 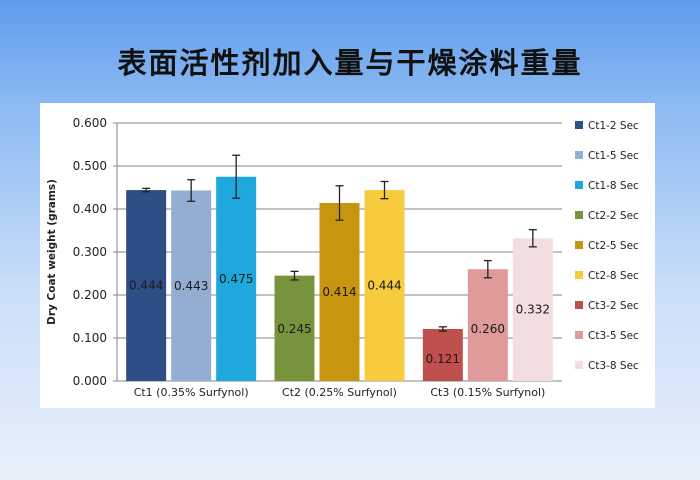 I want to click on legend-label: Ct2-5 Sec, so click(x=613, y=246).